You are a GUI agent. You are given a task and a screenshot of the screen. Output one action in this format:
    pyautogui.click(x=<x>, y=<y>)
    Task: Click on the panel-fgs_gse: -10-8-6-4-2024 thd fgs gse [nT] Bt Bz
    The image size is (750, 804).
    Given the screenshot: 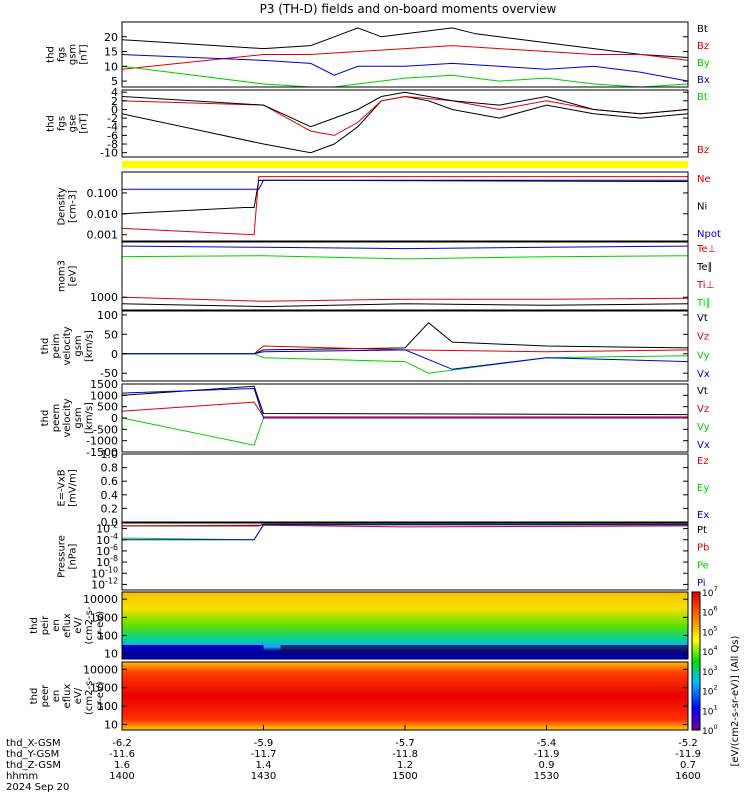 What is the action you would take?
    pyautogui.click(x=378, y=123)
    